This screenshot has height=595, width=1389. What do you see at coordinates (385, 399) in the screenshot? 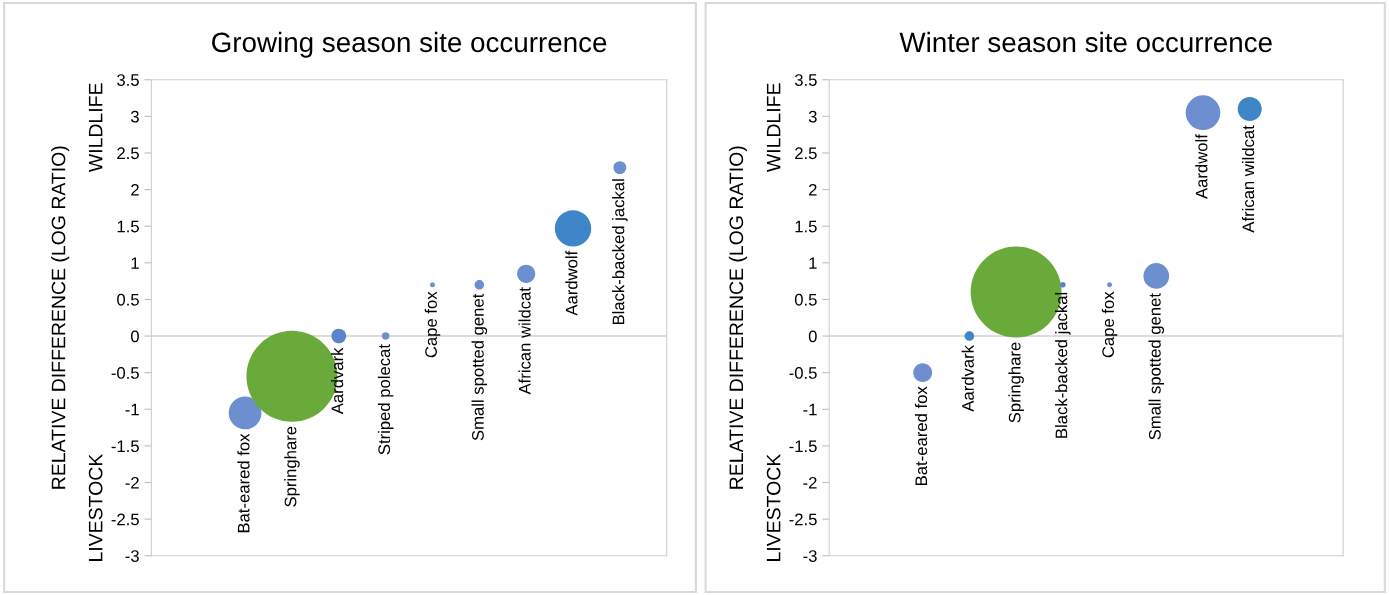
I see `category-label: Striped polecat` at bounding box center [385, 399].